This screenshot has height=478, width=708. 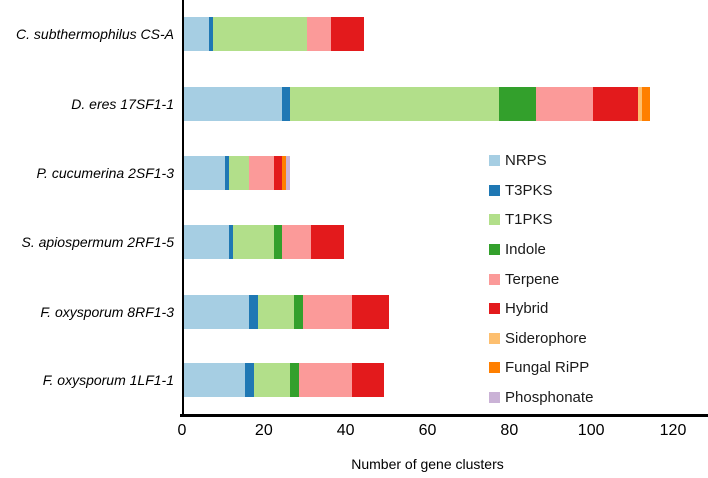 What do you see at coordinates (547, 368) in the screenshot?
I see `legend-label: Fungal RiPP` at bounding box center [547, 368].